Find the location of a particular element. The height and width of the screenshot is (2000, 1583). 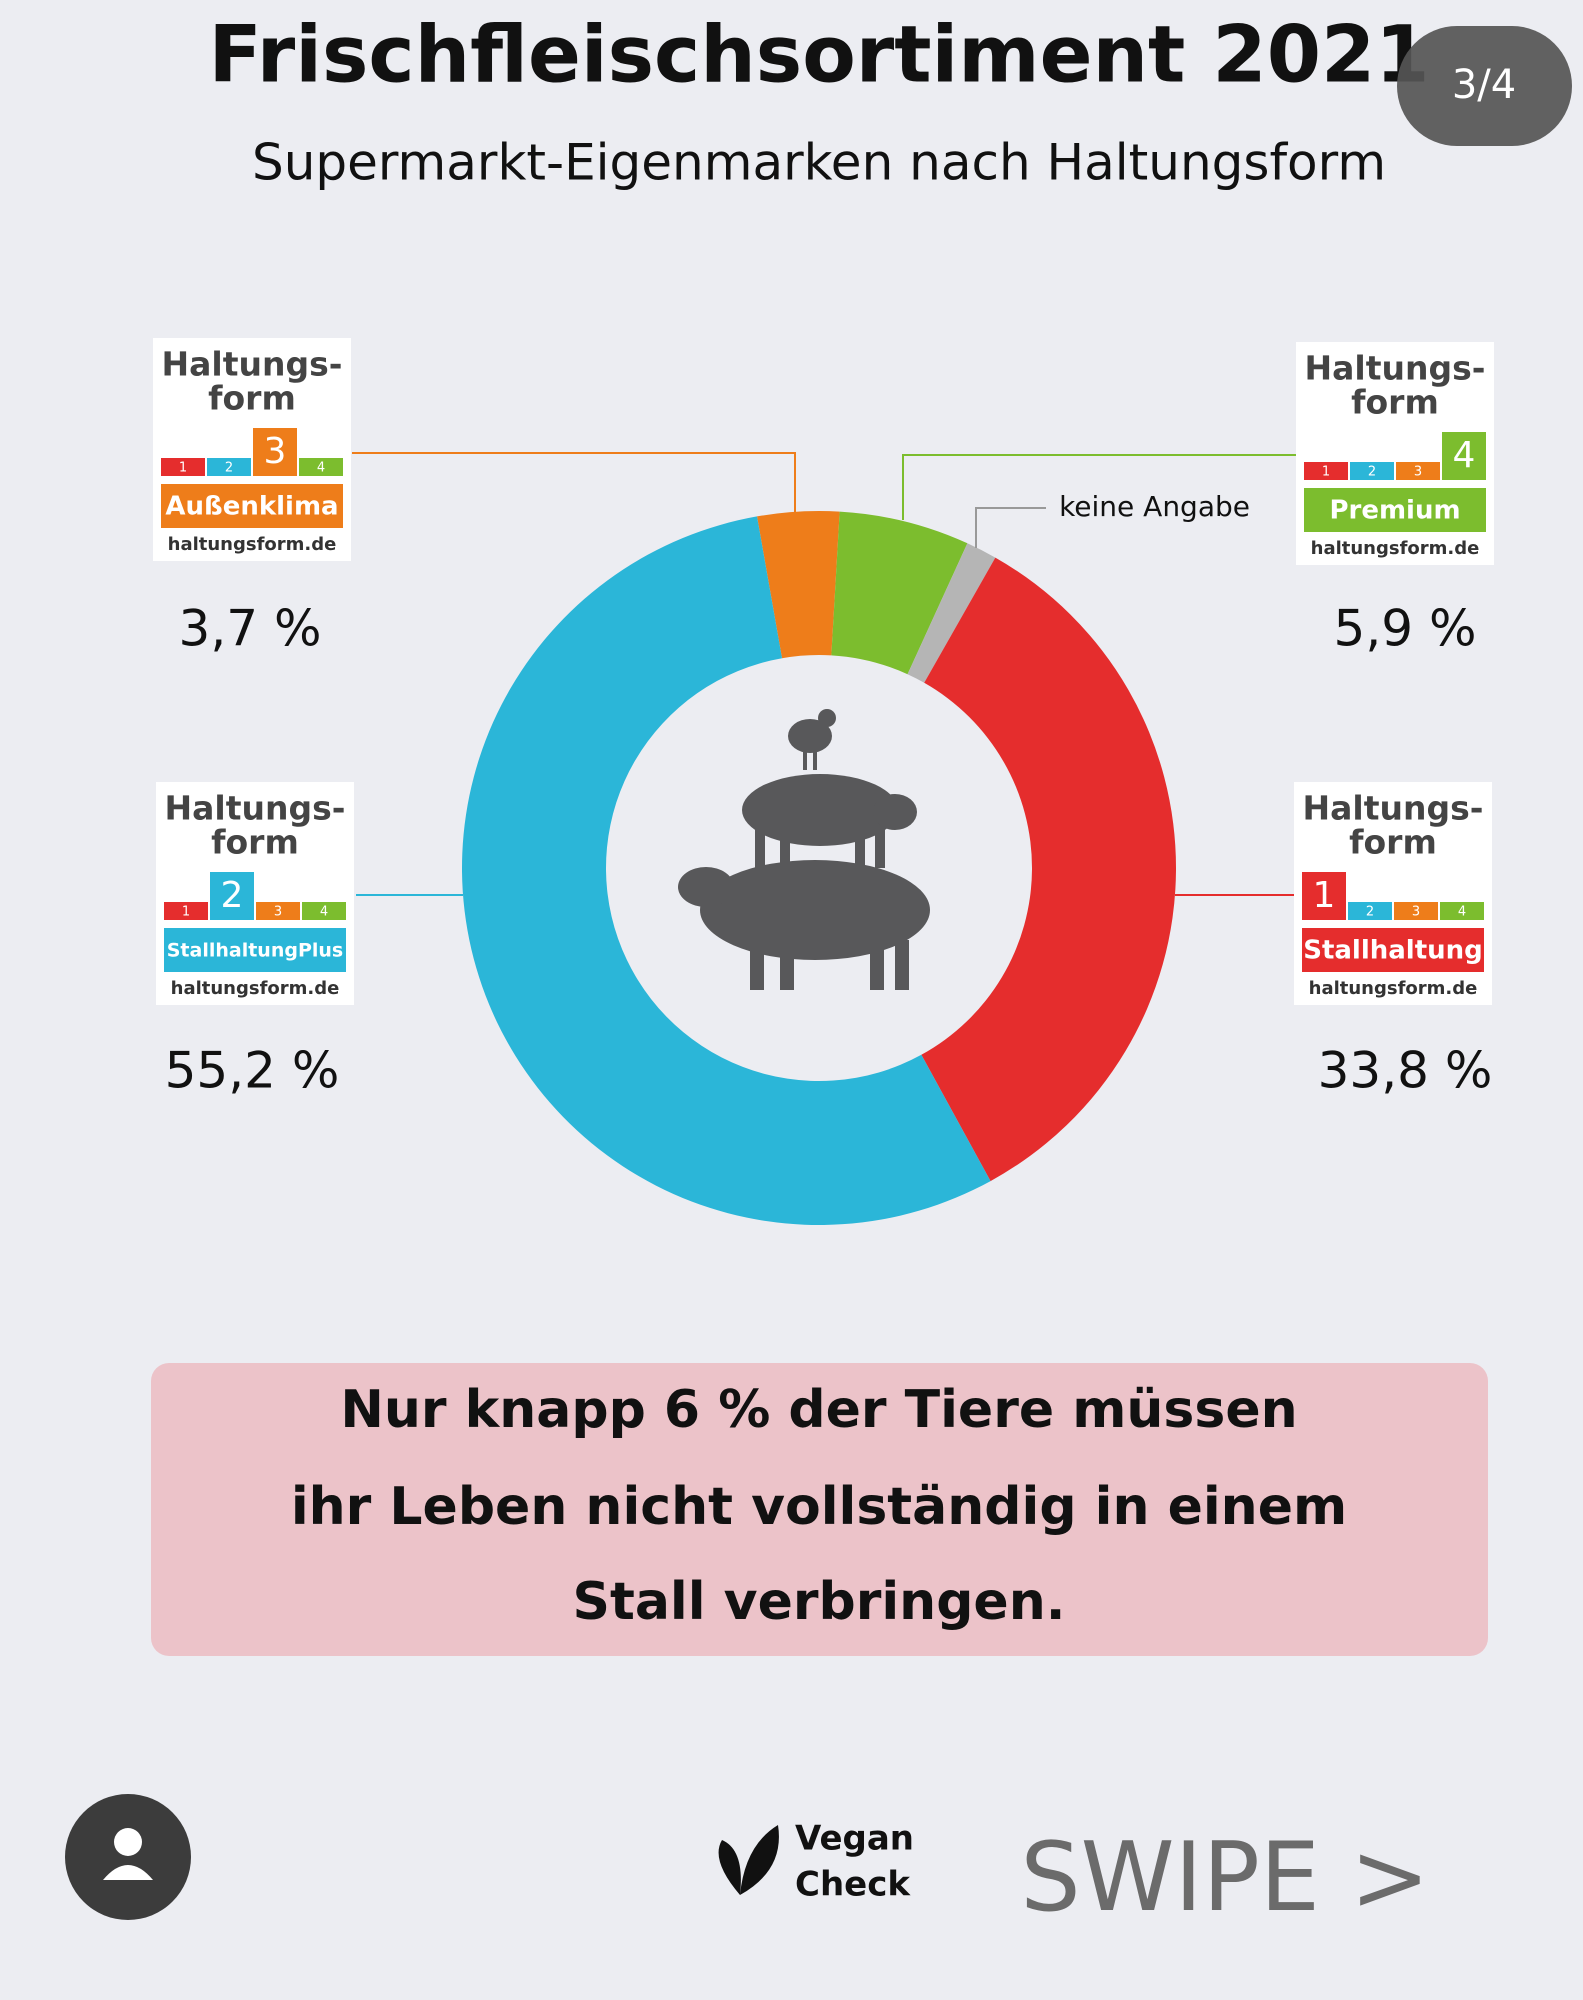

message-line: Stall verbringen. is located at coordinates (819, 1602).